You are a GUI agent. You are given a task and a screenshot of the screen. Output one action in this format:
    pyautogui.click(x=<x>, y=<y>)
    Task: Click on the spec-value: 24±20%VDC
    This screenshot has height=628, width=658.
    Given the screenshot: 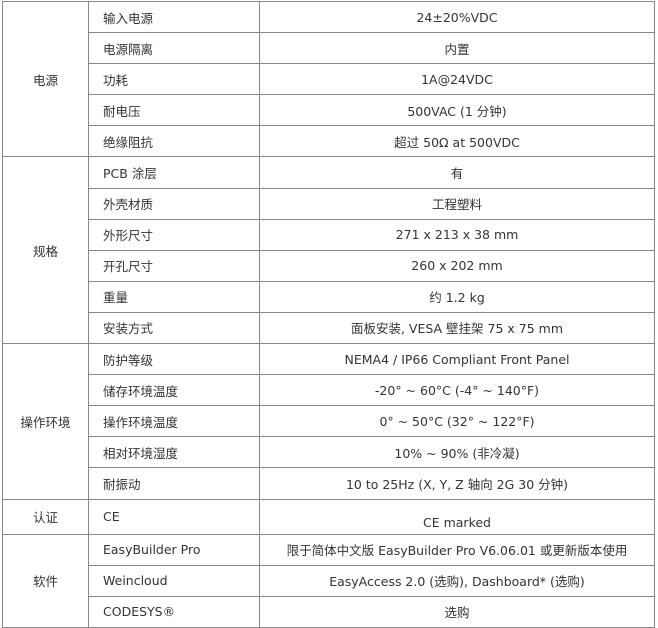 What is the action you would take?
    pyautogui.click(x=457, y=17)
    